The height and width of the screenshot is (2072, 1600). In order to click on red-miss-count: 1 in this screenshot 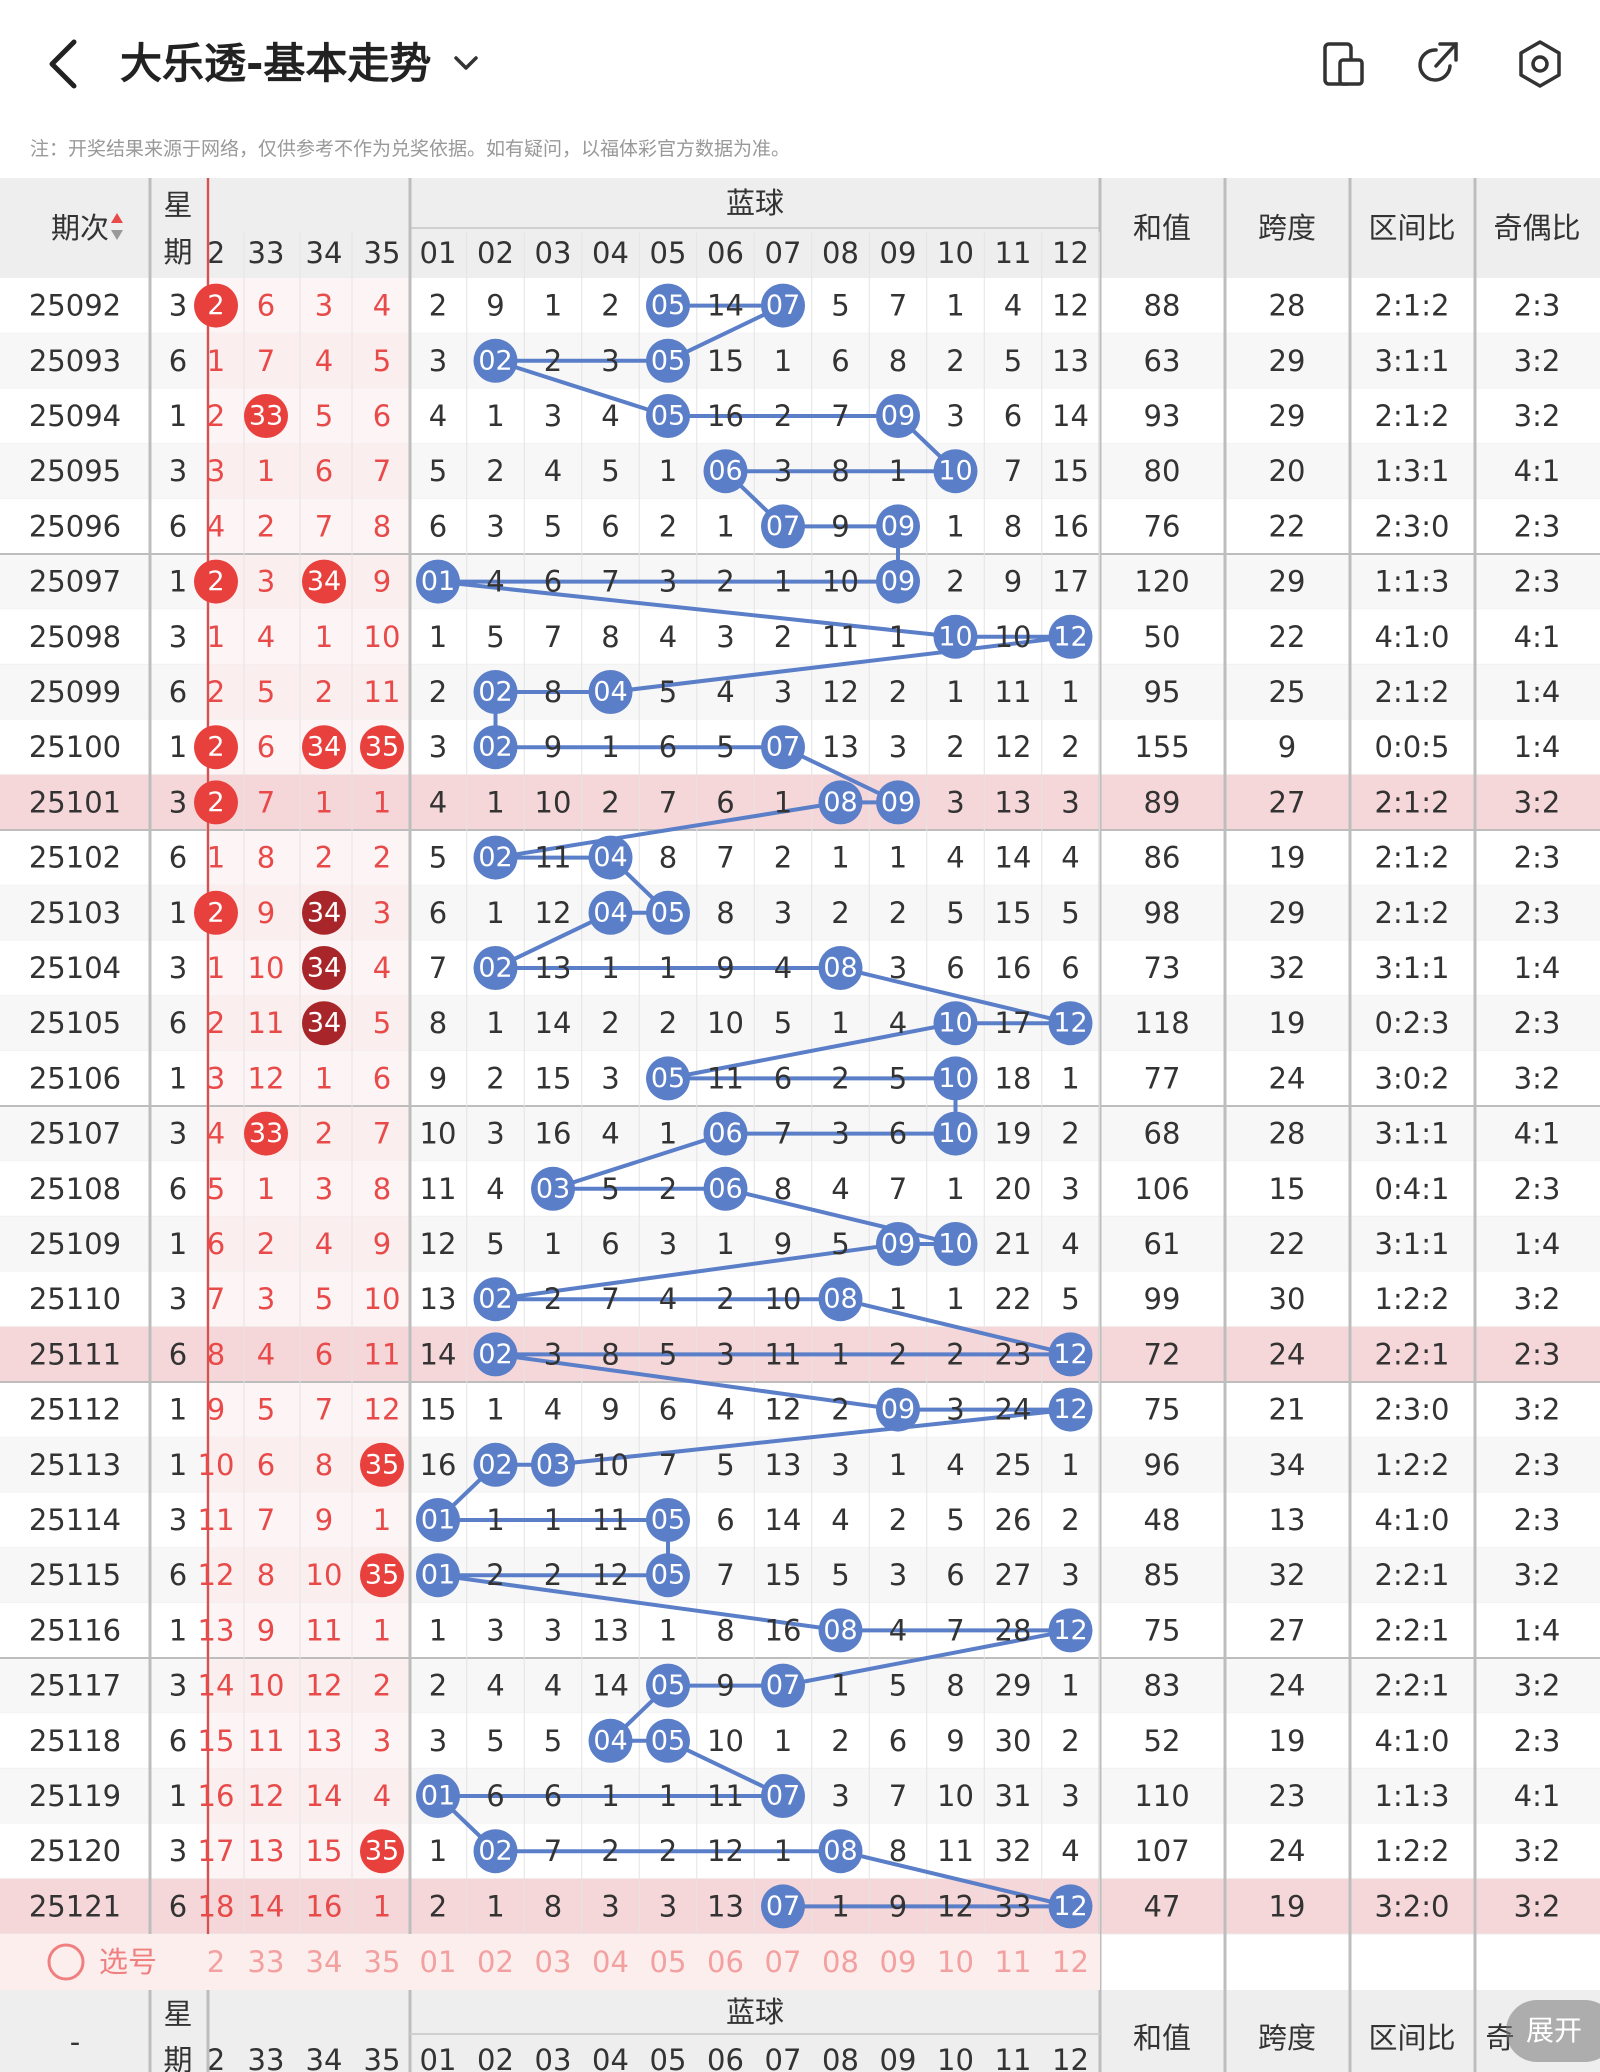, I will do `click(216, 968)`.